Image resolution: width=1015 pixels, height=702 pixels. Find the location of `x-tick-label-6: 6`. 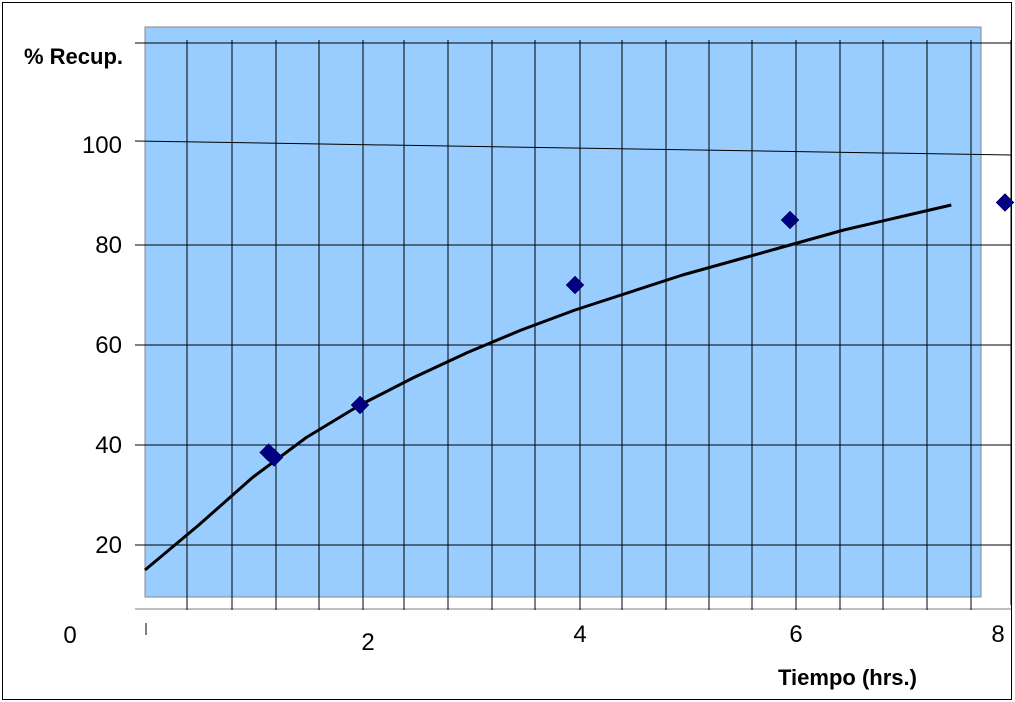

x-tick-label-6: 6 is located at coordinates (795, 634).